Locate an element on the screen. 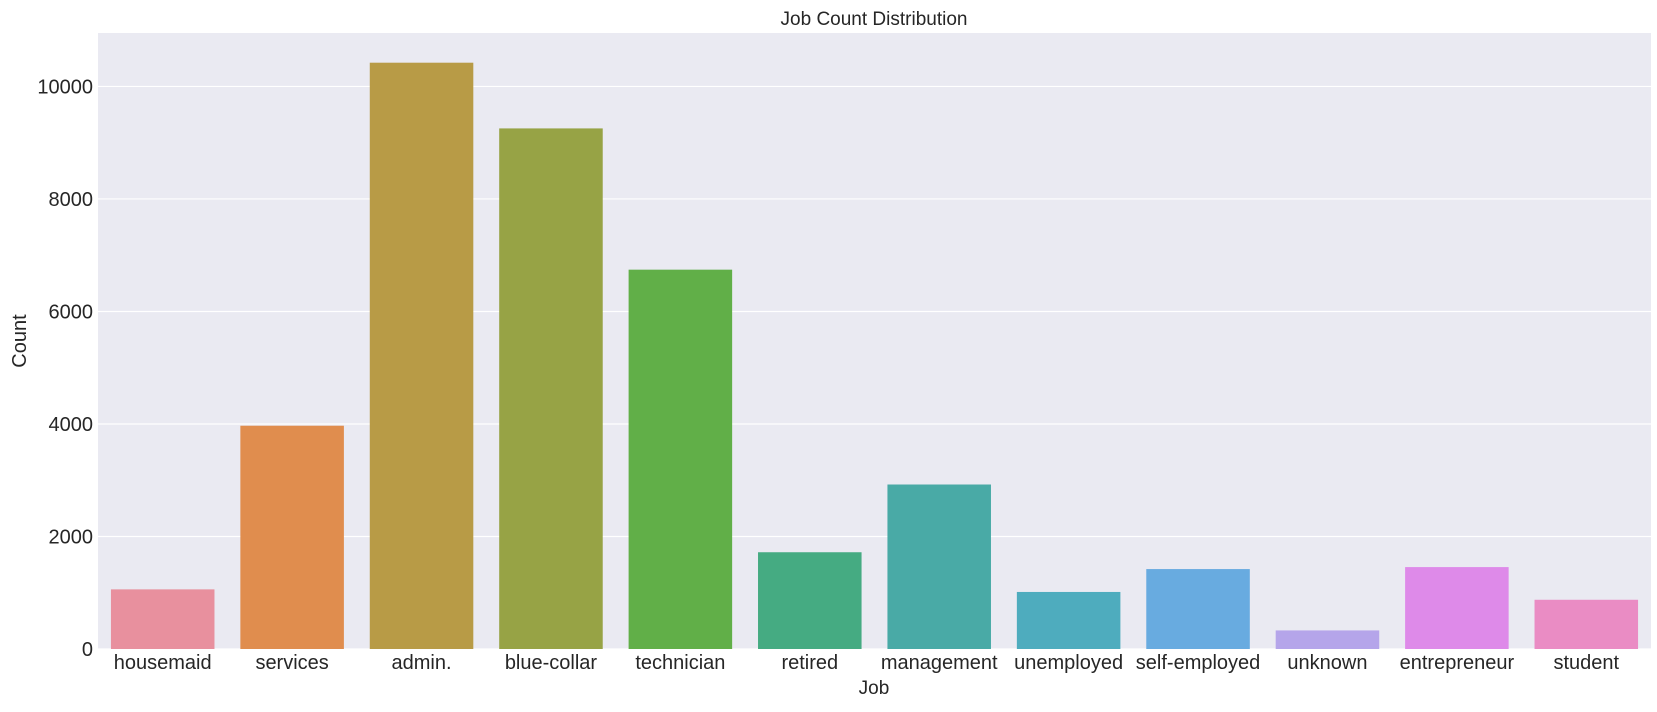 The image size is (1657, 712). bar-student is located at coordinates (1586, 624).